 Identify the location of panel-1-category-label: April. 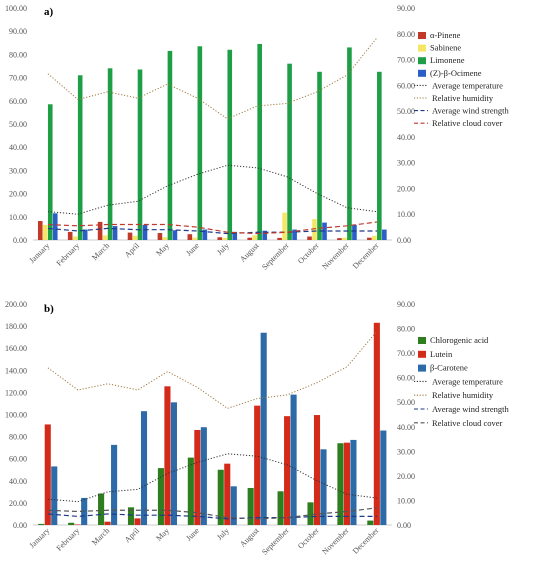
(132, 535).